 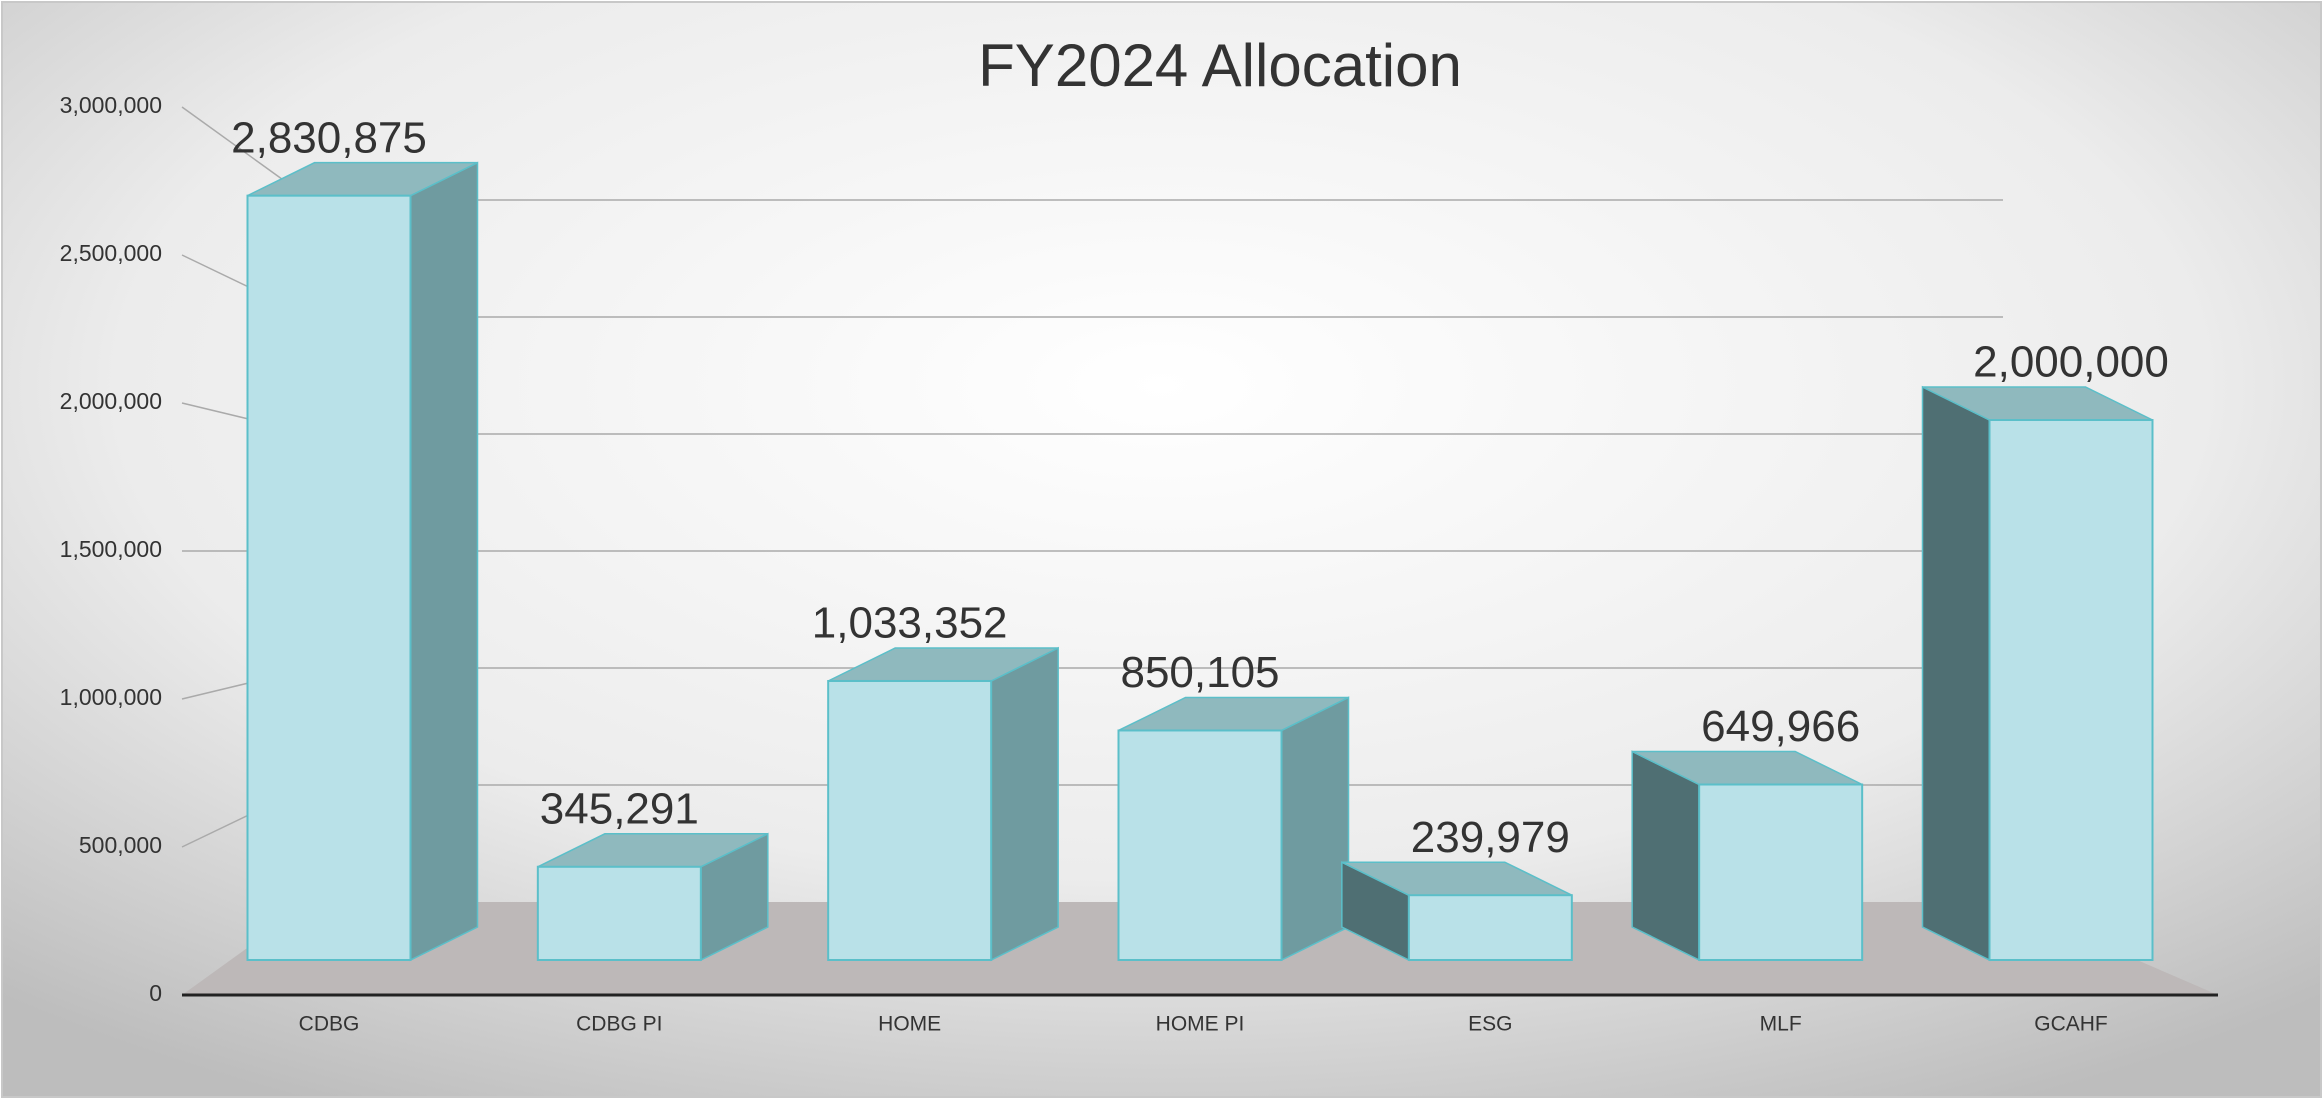 I want to click on x-tick-label: GCAHF, so click(x=2071, y=1024).